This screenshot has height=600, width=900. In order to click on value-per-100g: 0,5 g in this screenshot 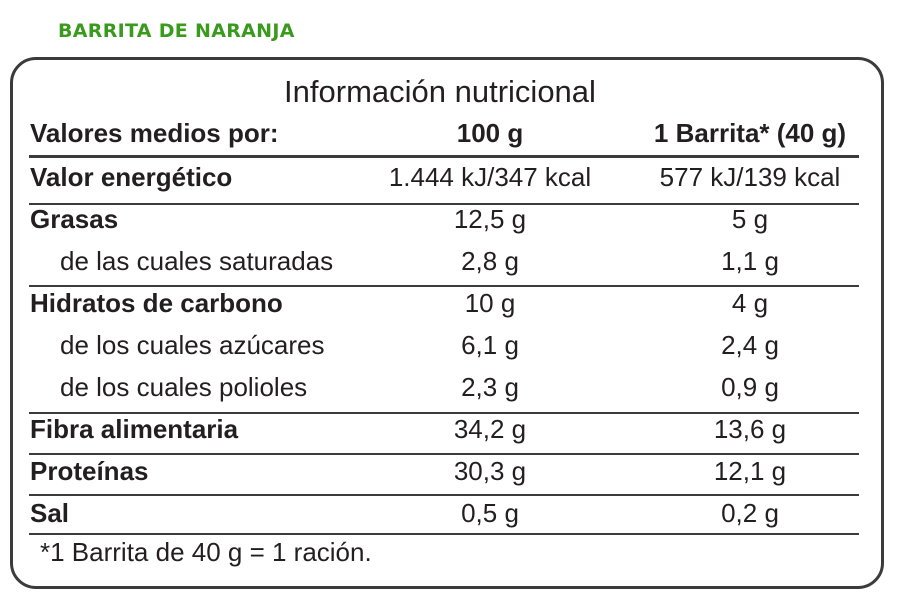, I will do `click(490, 513)`.